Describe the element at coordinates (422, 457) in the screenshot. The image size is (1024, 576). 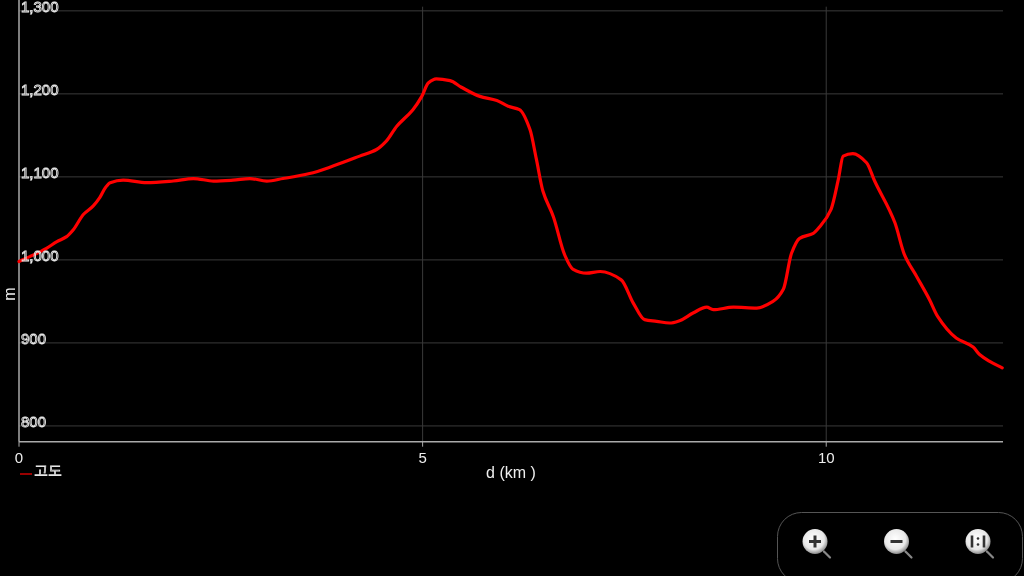
I see `x-tick-label: 5` at that location.